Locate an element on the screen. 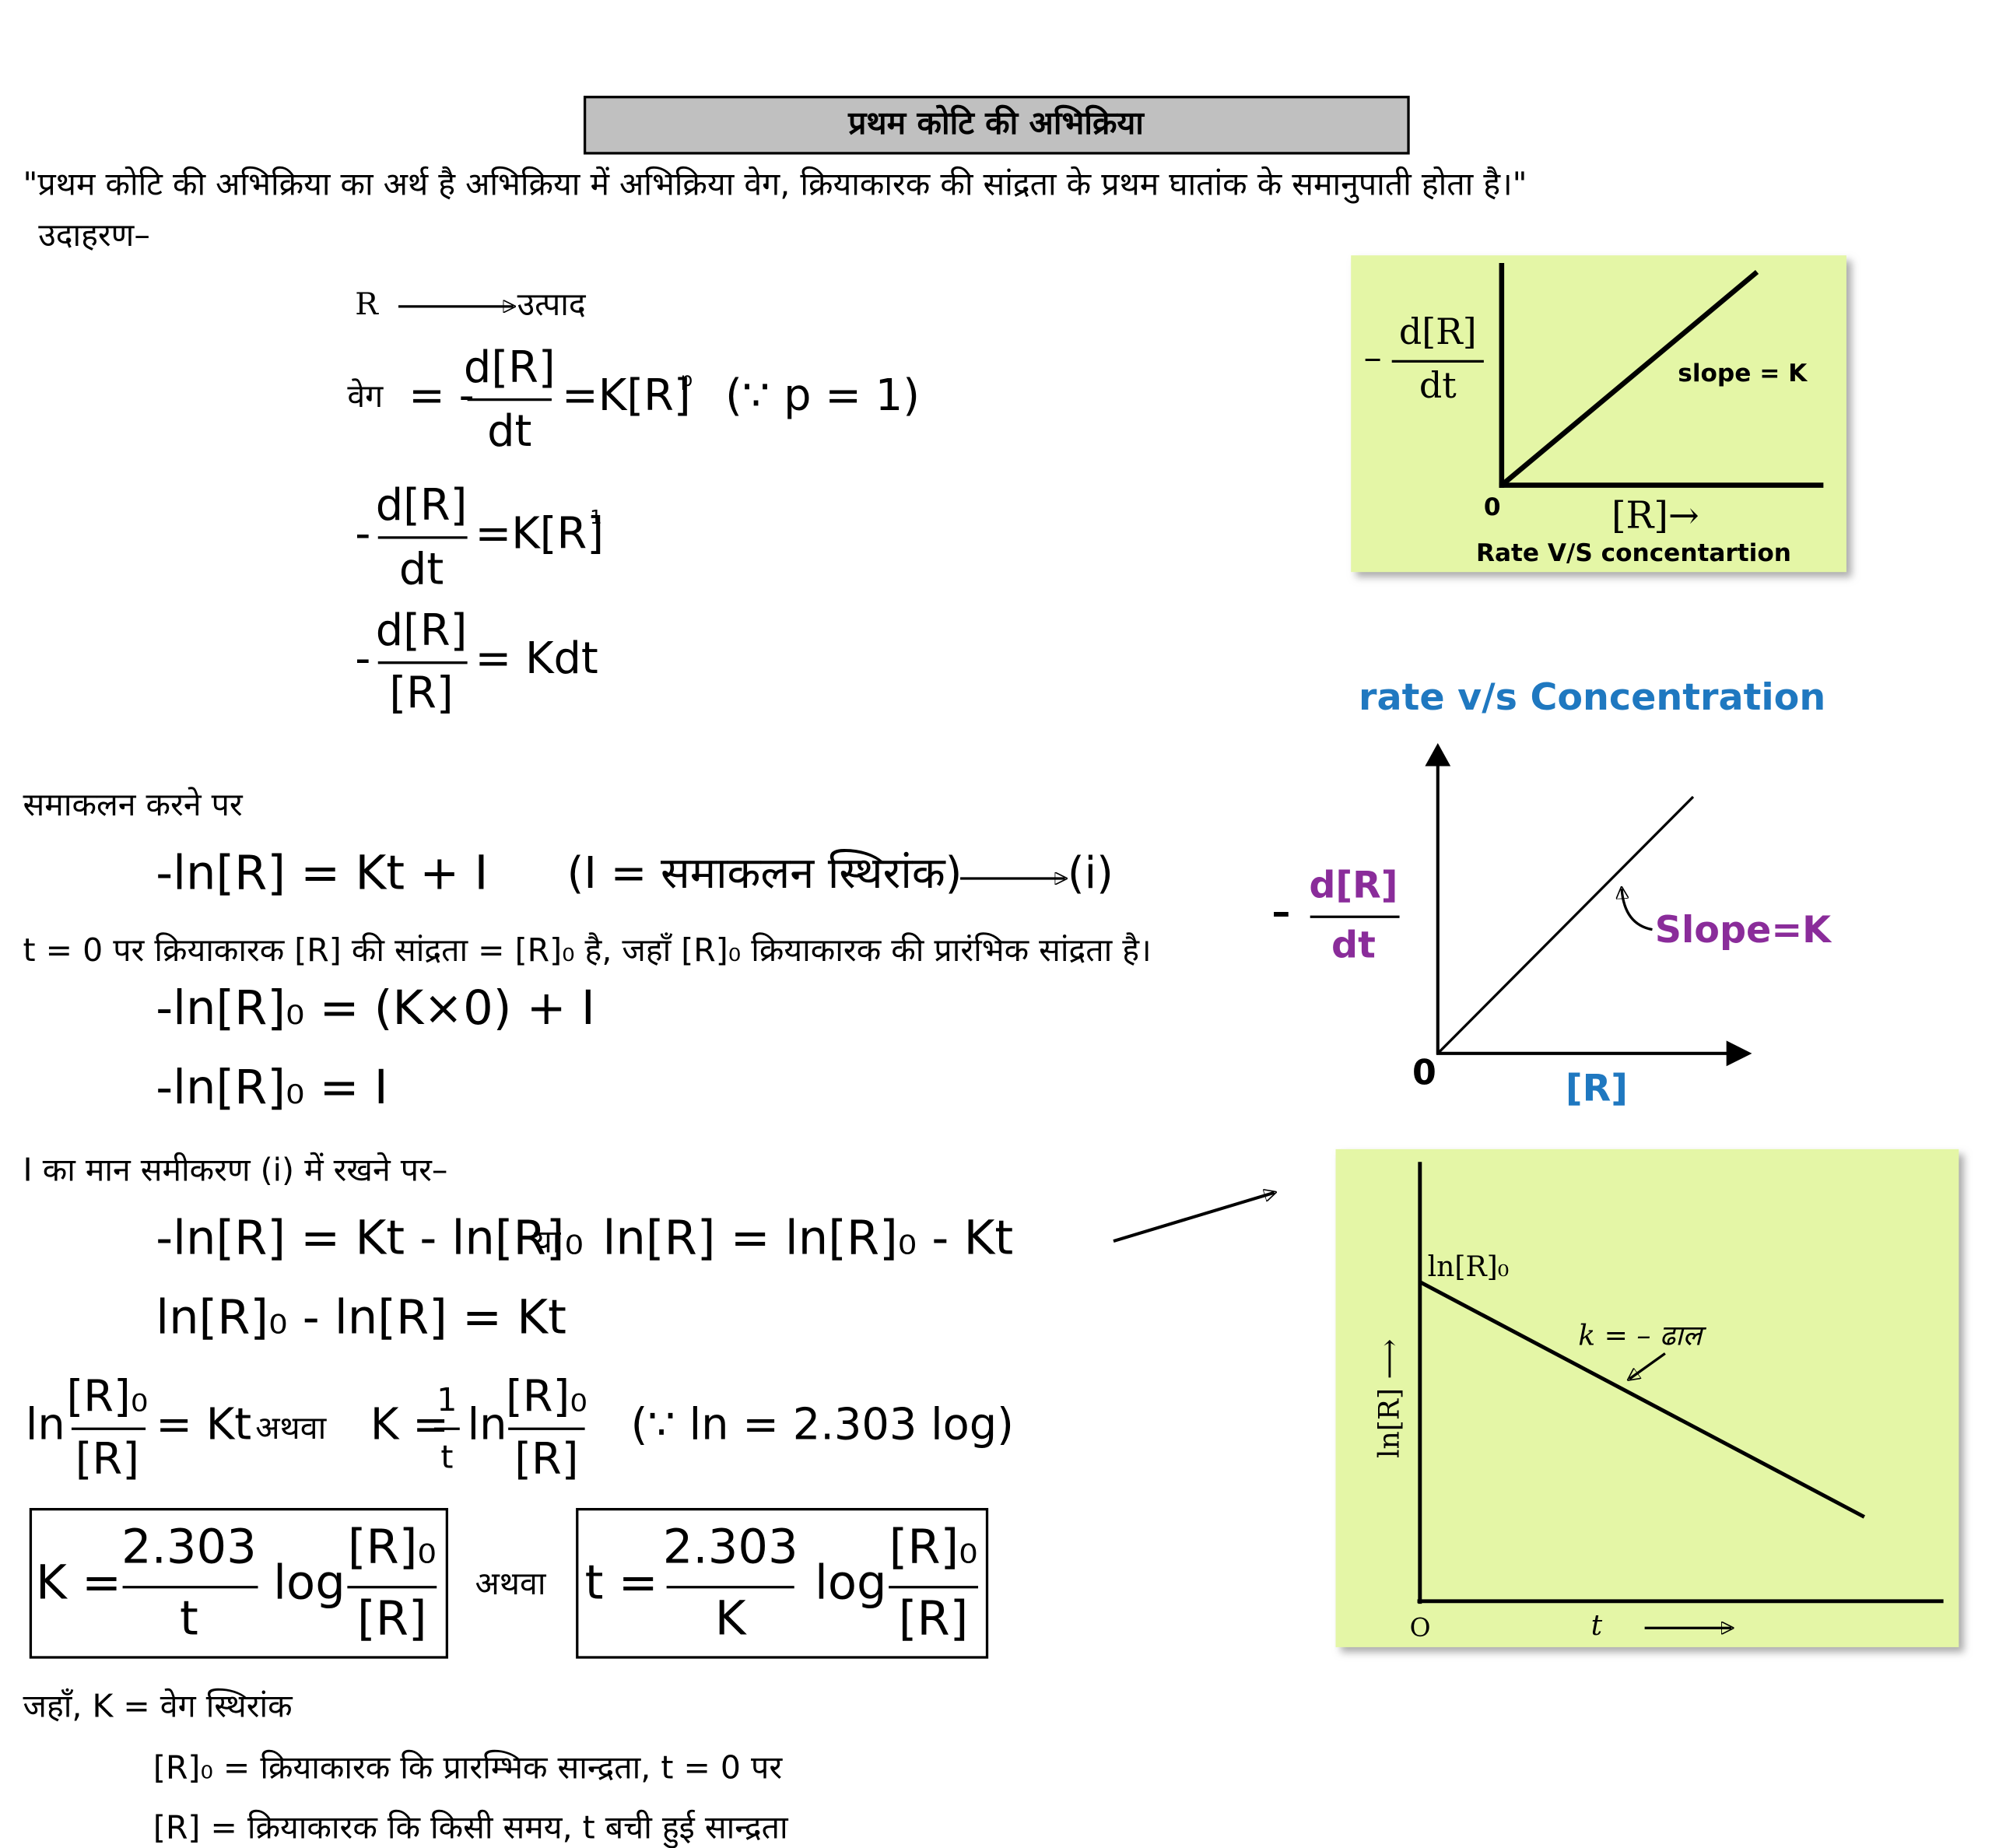 Image resolution: width=1992 pixels, height=1848 pixels. reactant: R is located at coordinates (367, 304).